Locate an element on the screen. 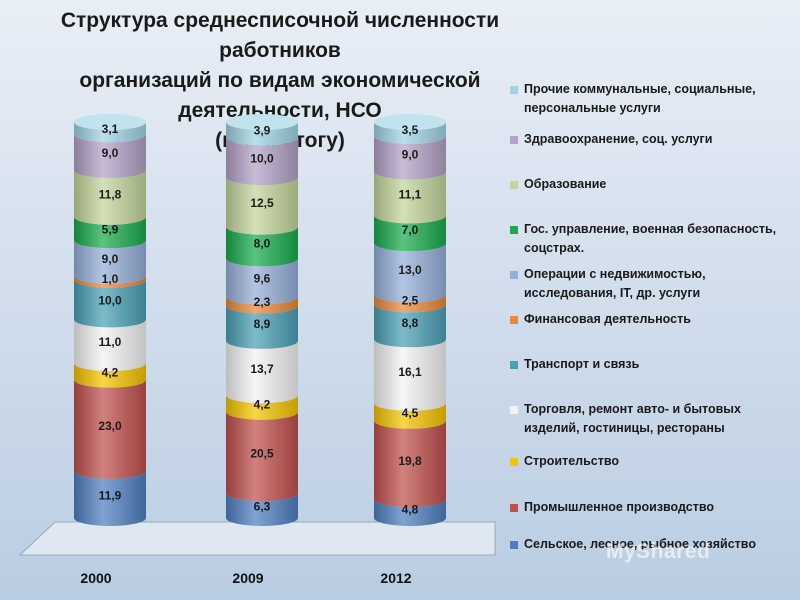 The height and width of the screenshot is (600, 800). bar-2009: 6,3 20,5 4,2 13,7 8,9 2,3 9,6 8,0 12,5 10,0 3,9 is located at coordinates (262, 320).